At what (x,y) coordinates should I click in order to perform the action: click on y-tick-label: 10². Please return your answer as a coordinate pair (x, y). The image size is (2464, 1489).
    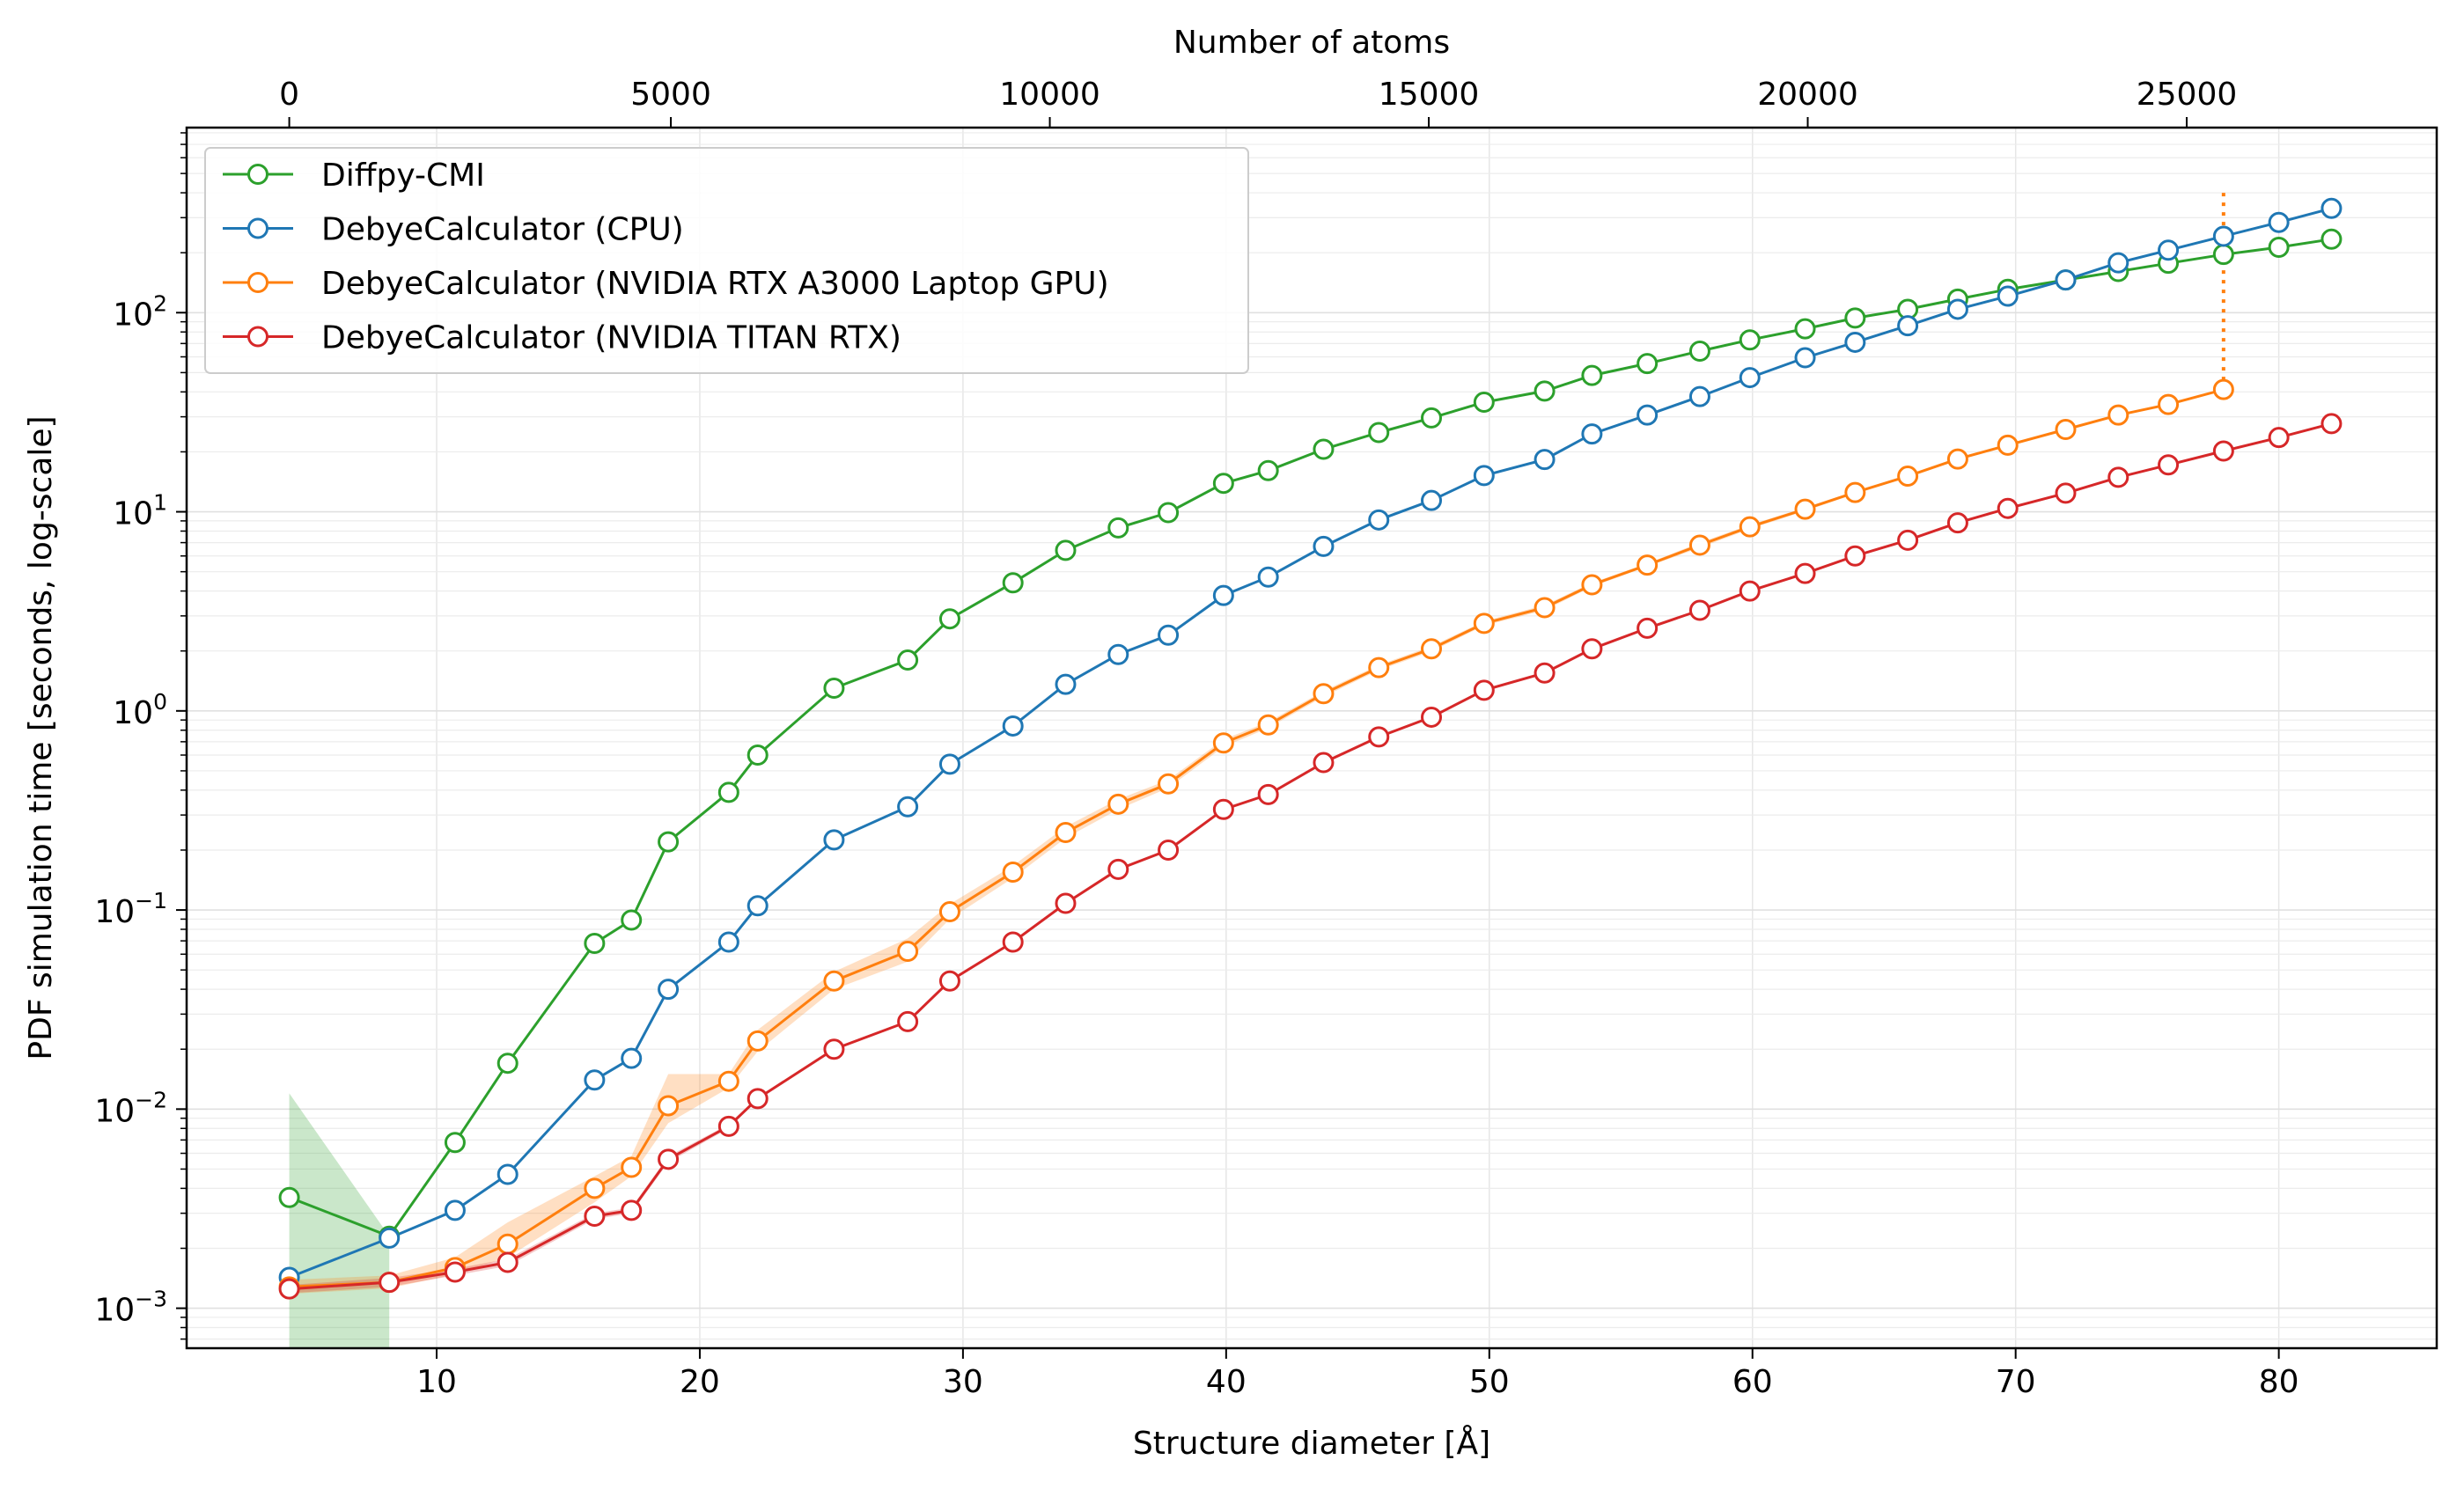
    Looking at the image, I should click on (140, 311).